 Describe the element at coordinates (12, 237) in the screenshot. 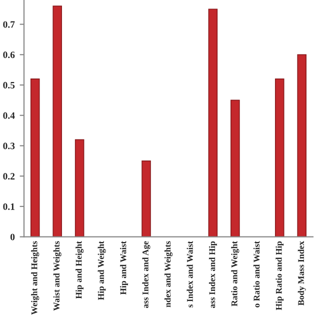

I see `y-tick-label: 0` at that location.